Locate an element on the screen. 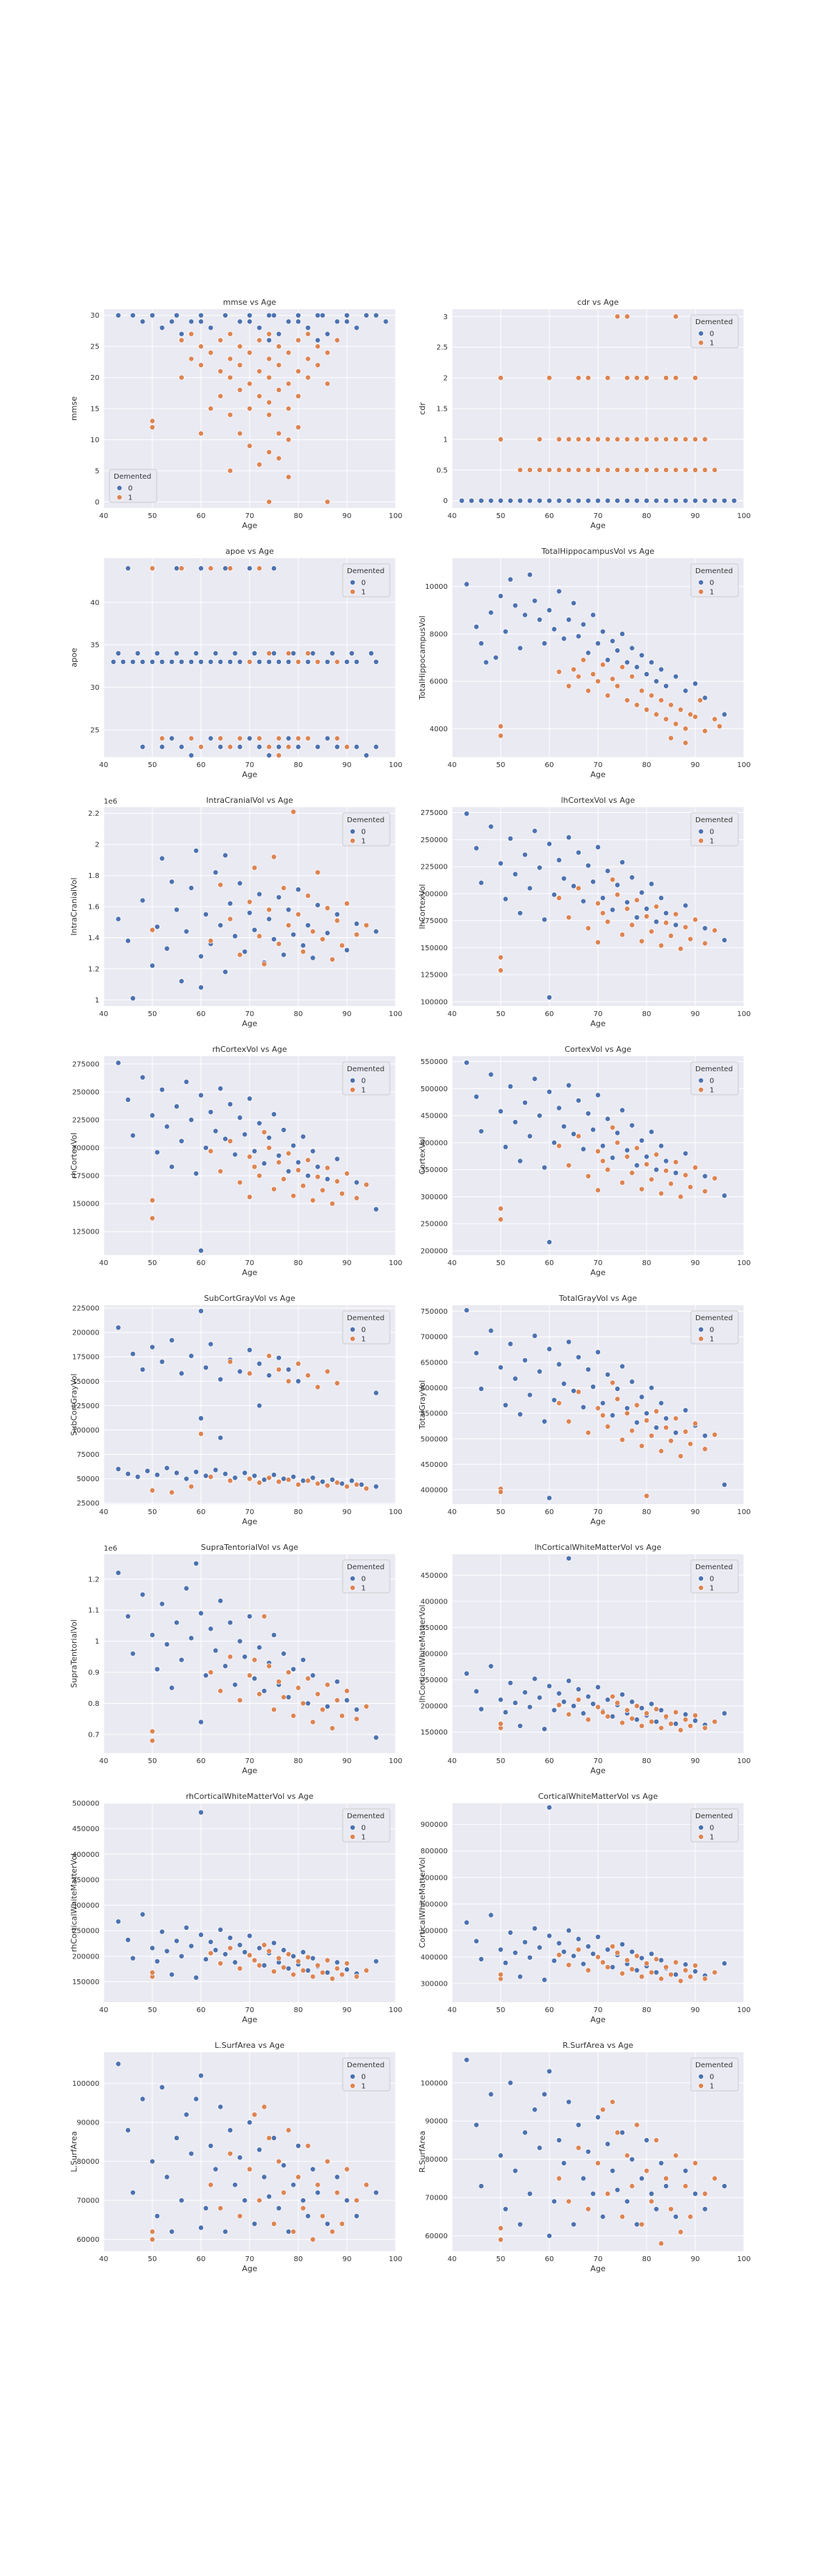 The width and height of the screenshot is (824, 2576). y-tick-label: 8000 is located at coordinates (439, 634).